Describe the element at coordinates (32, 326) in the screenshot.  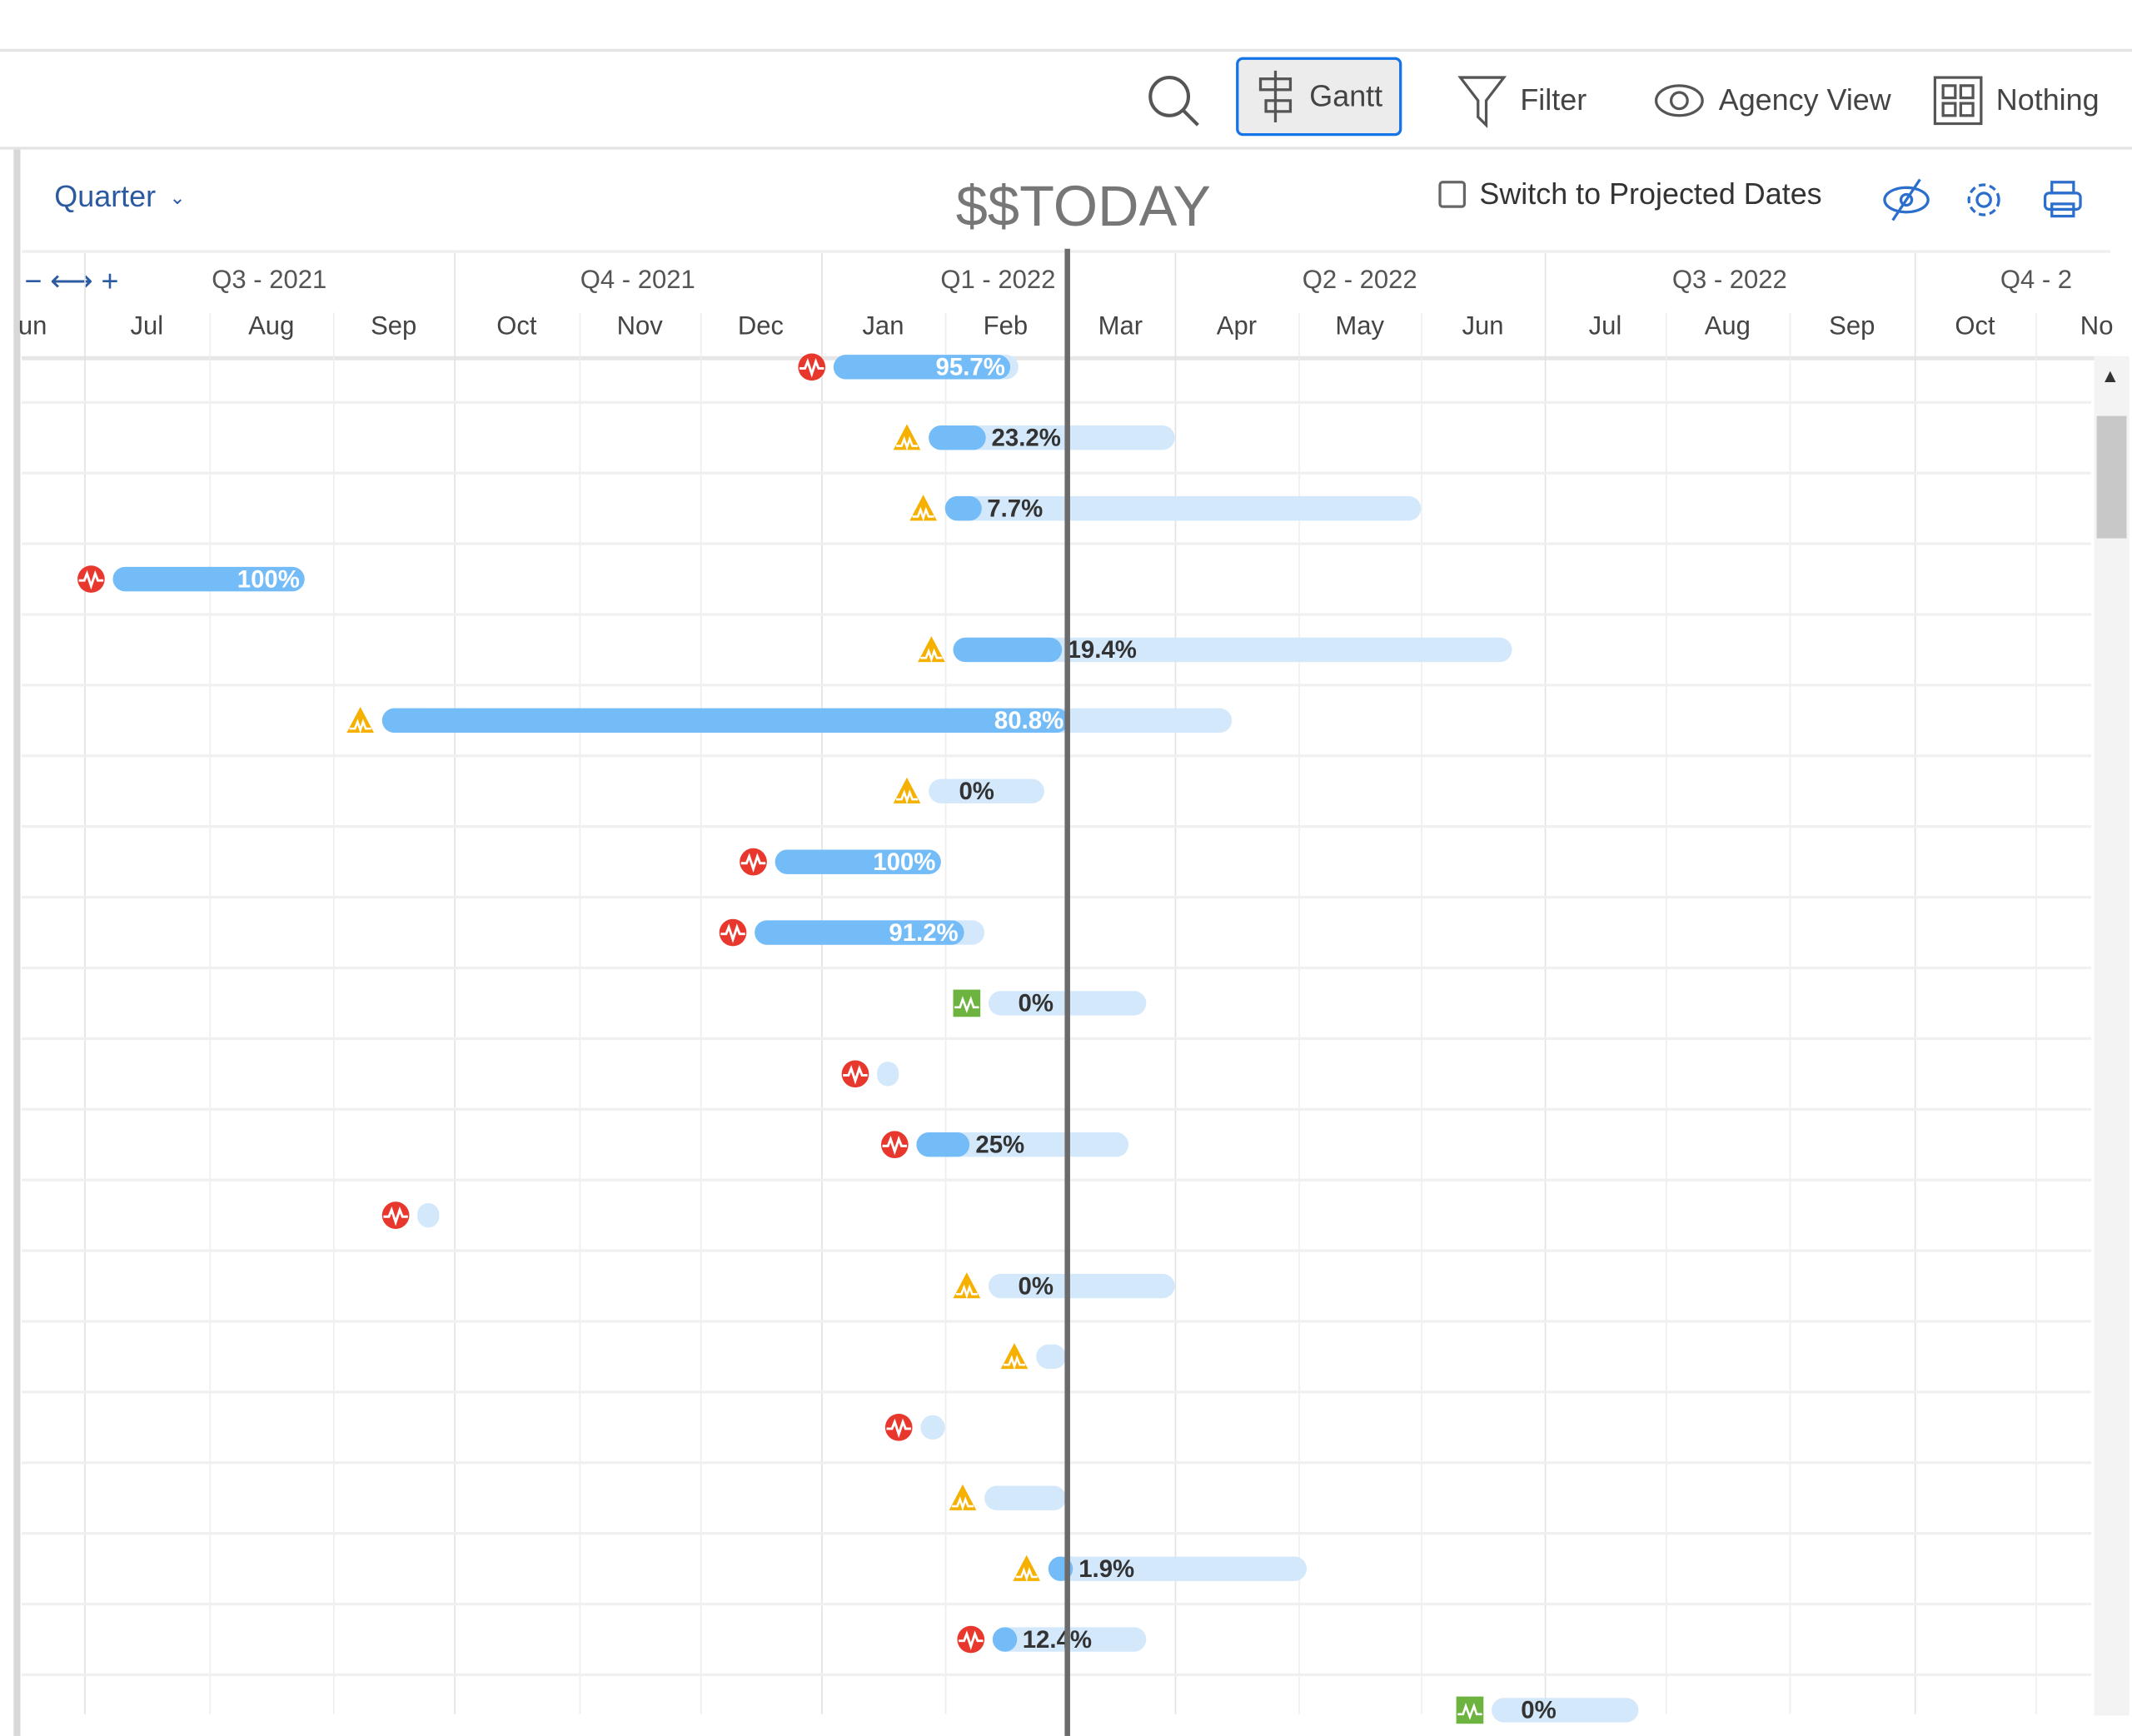
I see `month-label: un` at that location.